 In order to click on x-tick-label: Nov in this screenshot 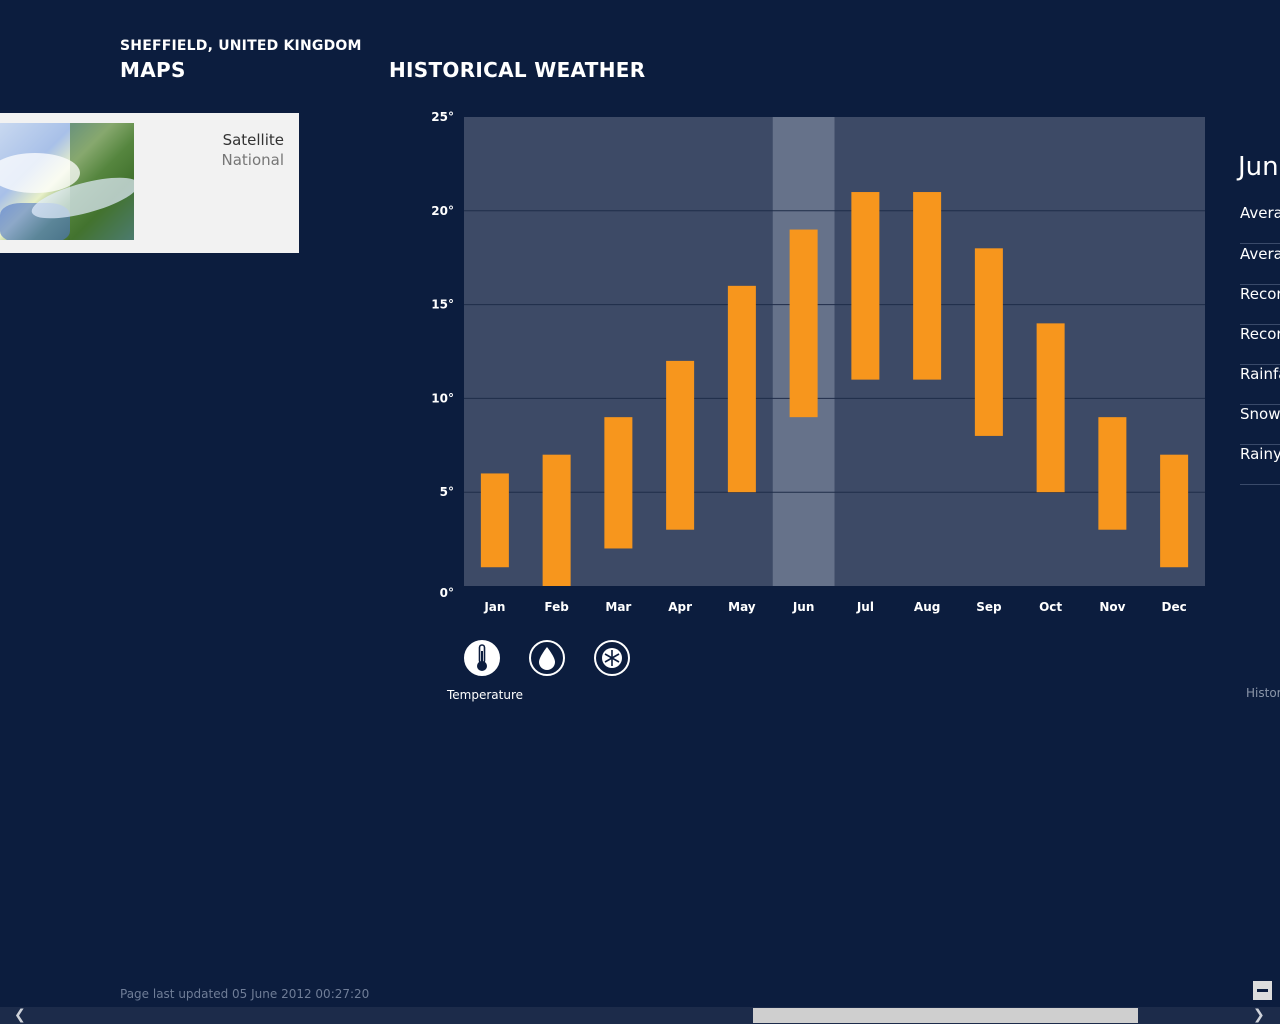, I will do `click(1112, 607)`.